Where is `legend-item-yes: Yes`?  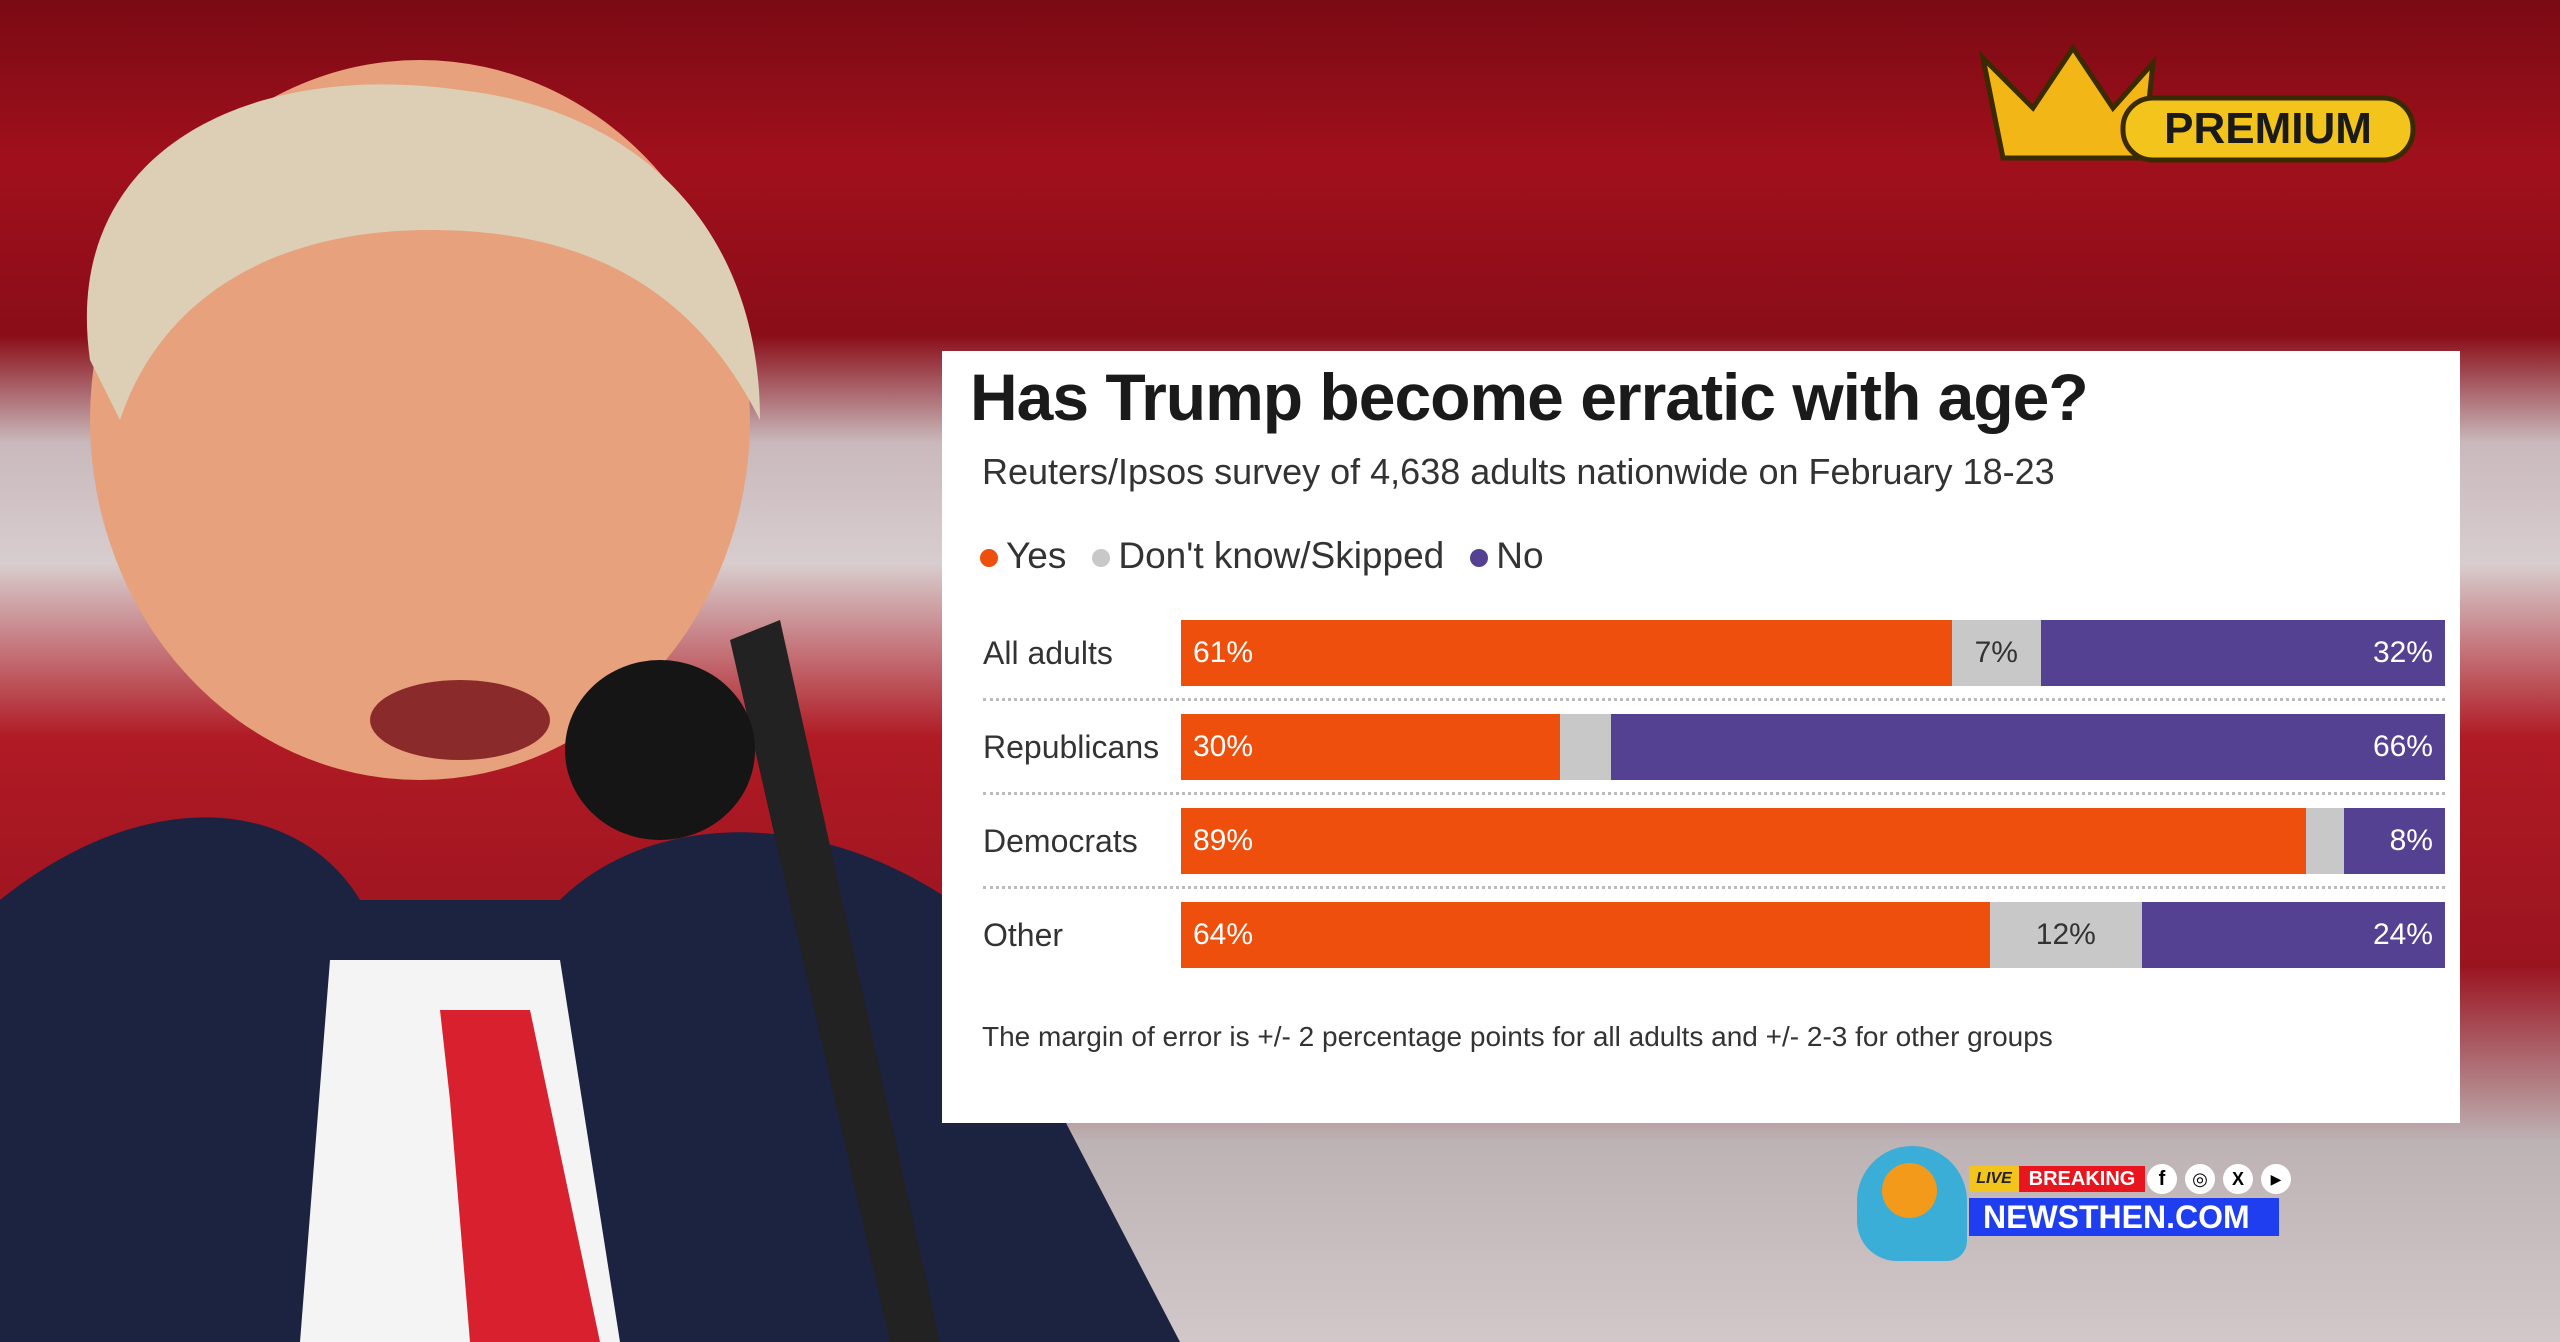
legend-item-yes: Yes is located at coordinates (1023, 556).